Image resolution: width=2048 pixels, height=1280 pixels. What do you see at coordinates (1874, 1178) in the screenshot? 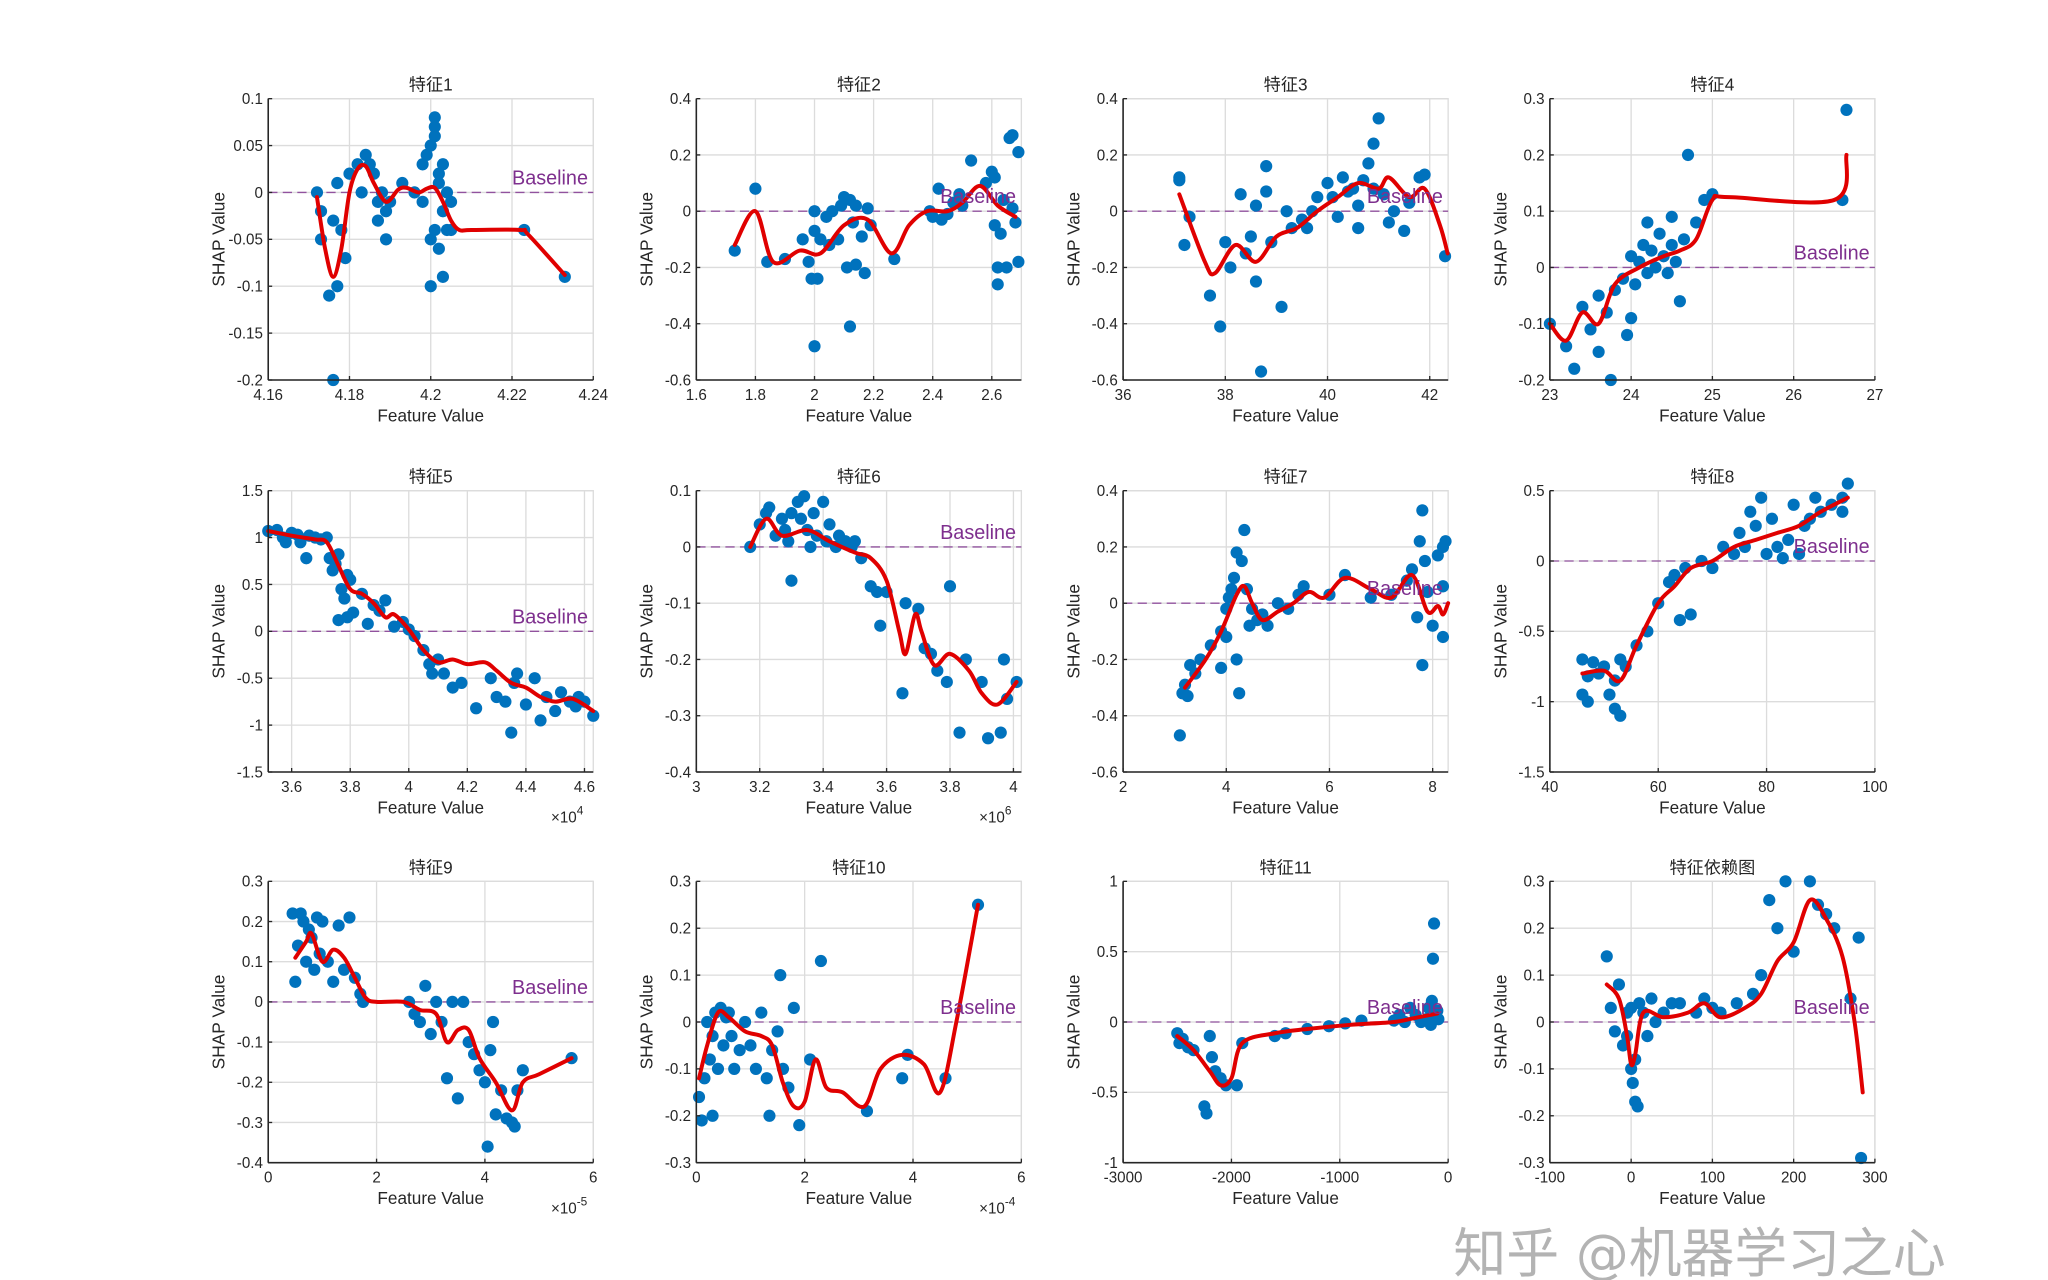
I see `x-tick-label: 300` at bounding box center [1874, 1178].